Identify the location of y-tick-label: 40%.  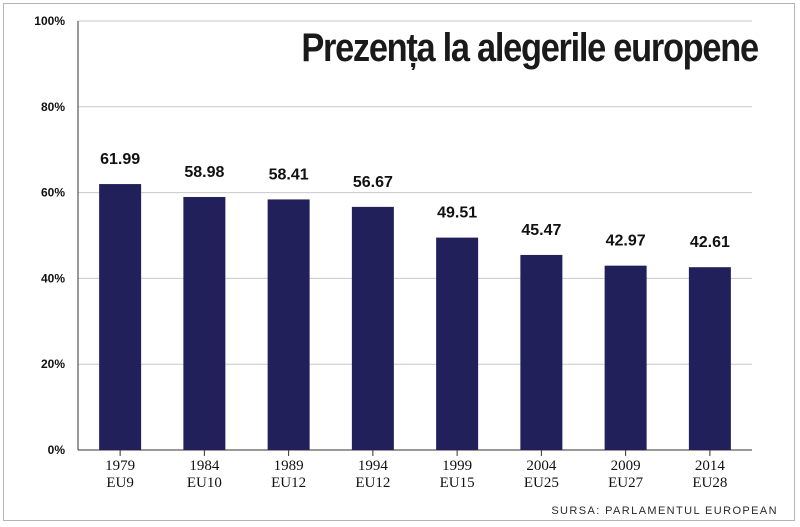
(53, 278).